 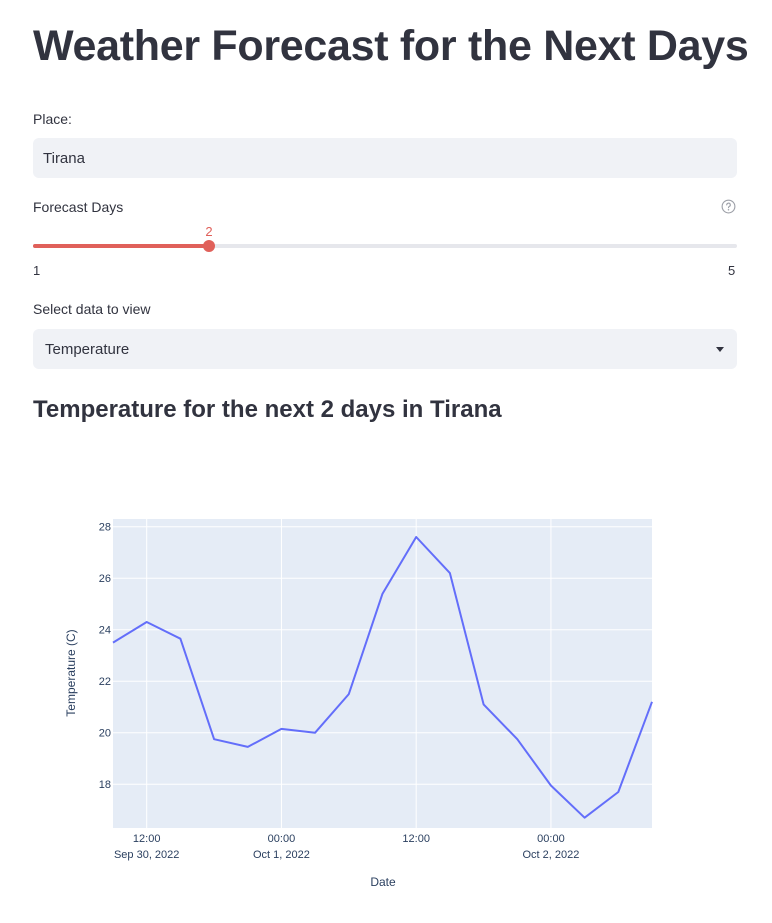 What do you see at coordinates (52, 119) in the screenshot?
I see `place-label: Place:` at bounding box center [52, 119].